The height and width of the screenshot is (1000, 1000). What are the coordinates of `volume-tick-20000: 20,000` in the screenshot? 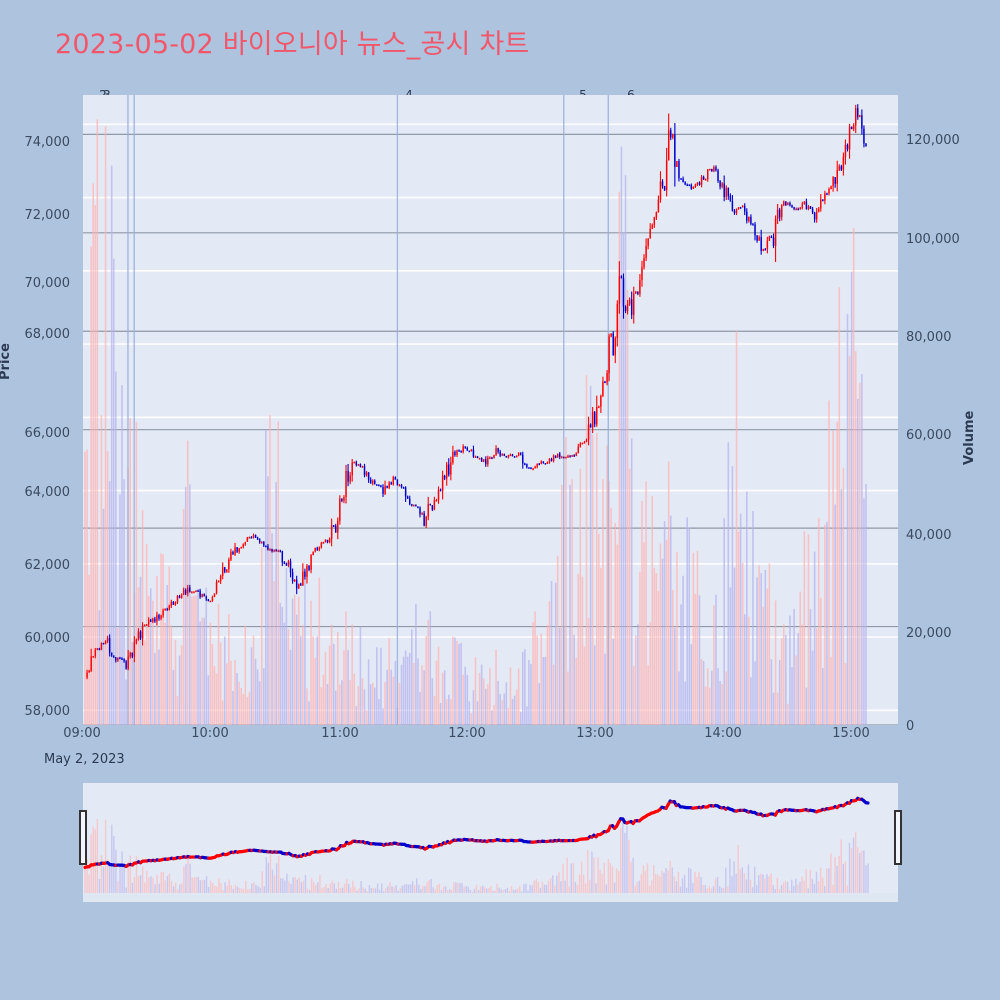 It's located at (929, 633).